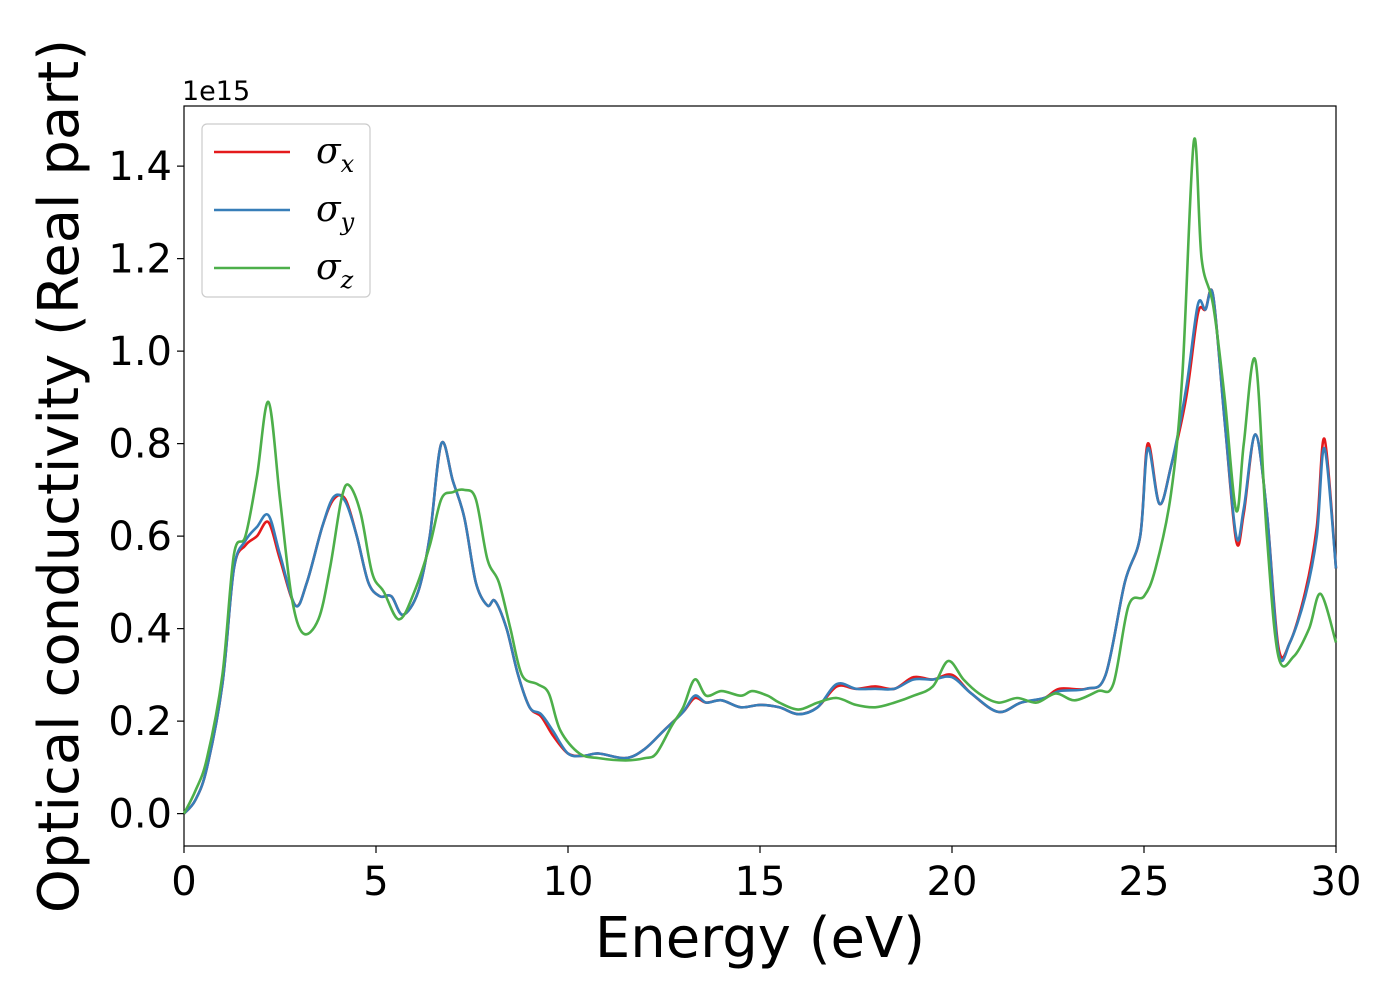 This screenshot has height=1000, width=1400. Describe the element at coordinates (568, 882) in the screenshot. I see `x-tick-label: 10` at that location.